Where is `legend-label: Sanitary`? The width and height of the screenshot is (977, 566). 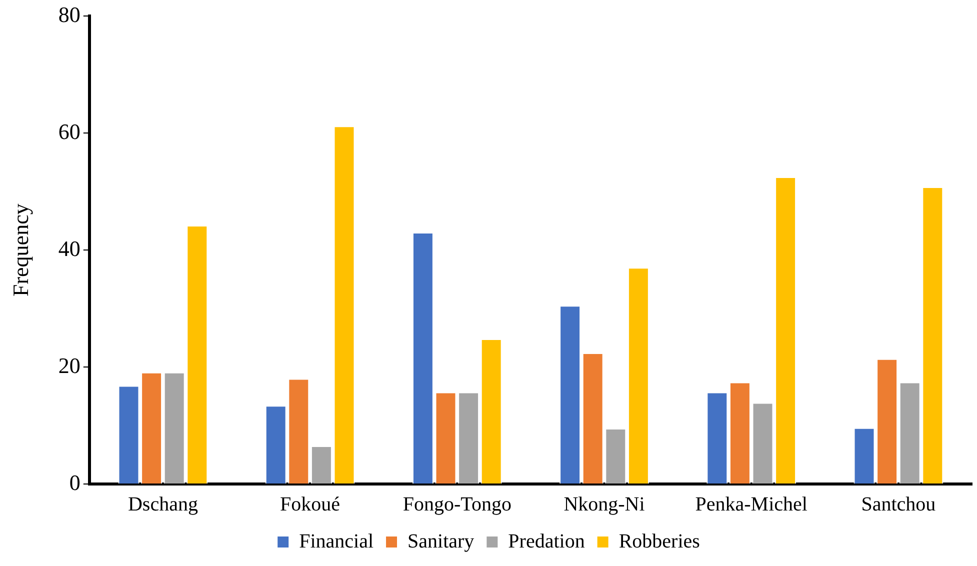 legend-label: Sanitary is located at coordinates (441, 541).